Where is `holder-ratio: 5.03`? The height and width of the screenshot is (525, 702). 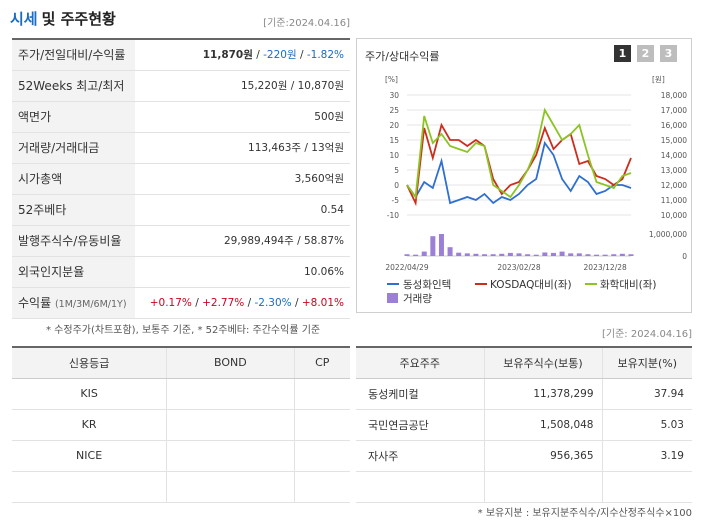
holder-ratio: 5.03 is located at coordinates (647, 425).